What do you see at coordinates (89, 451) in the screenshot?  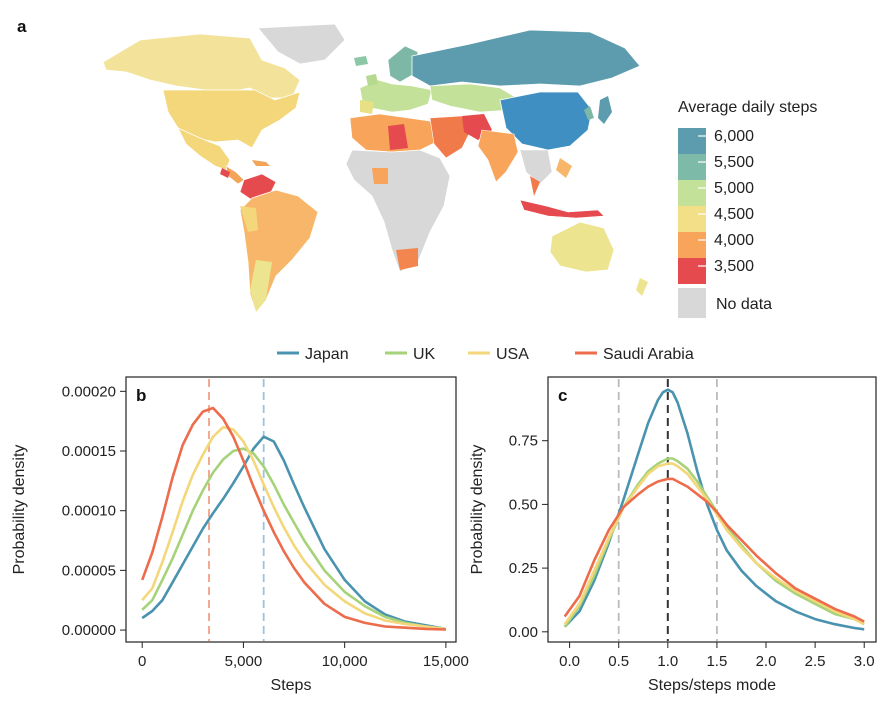 I see `y-tick-label: 0.00015` at bounding box center [89, 451].